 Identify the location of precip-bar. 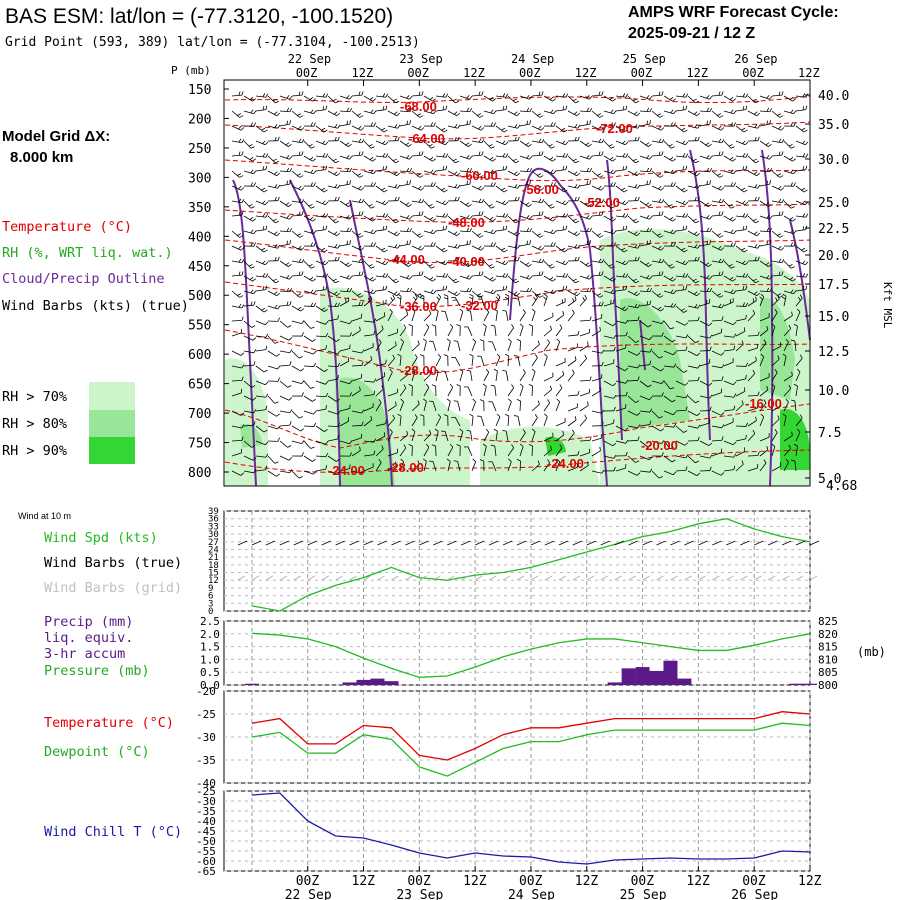
(656, 677).